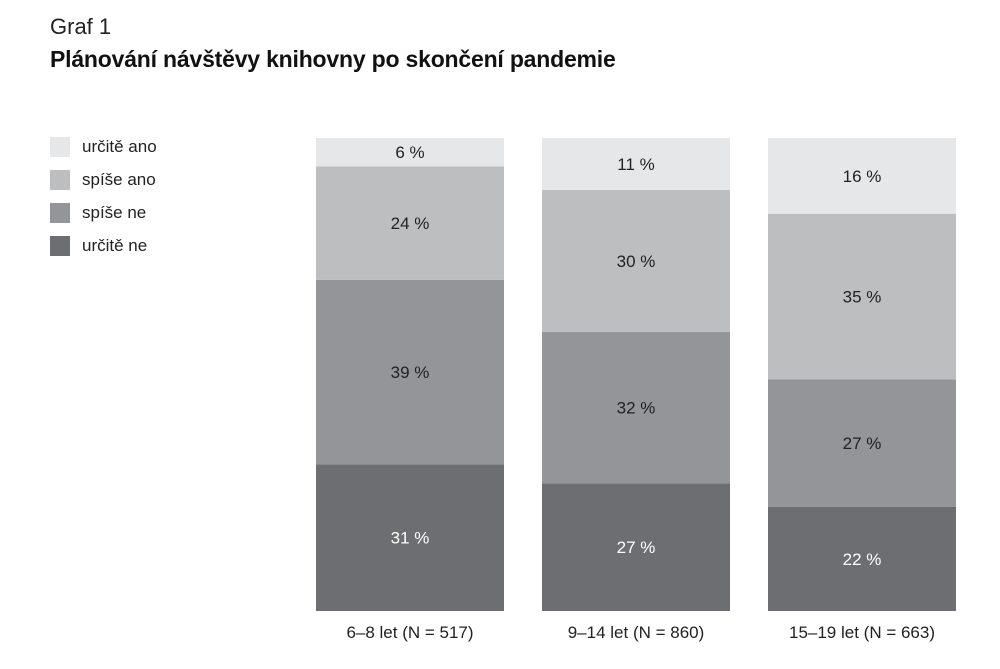 The width and height of the screenshot is (1000, 669). I want to click on chart-number-label: Graf 1, so click(81, 26).